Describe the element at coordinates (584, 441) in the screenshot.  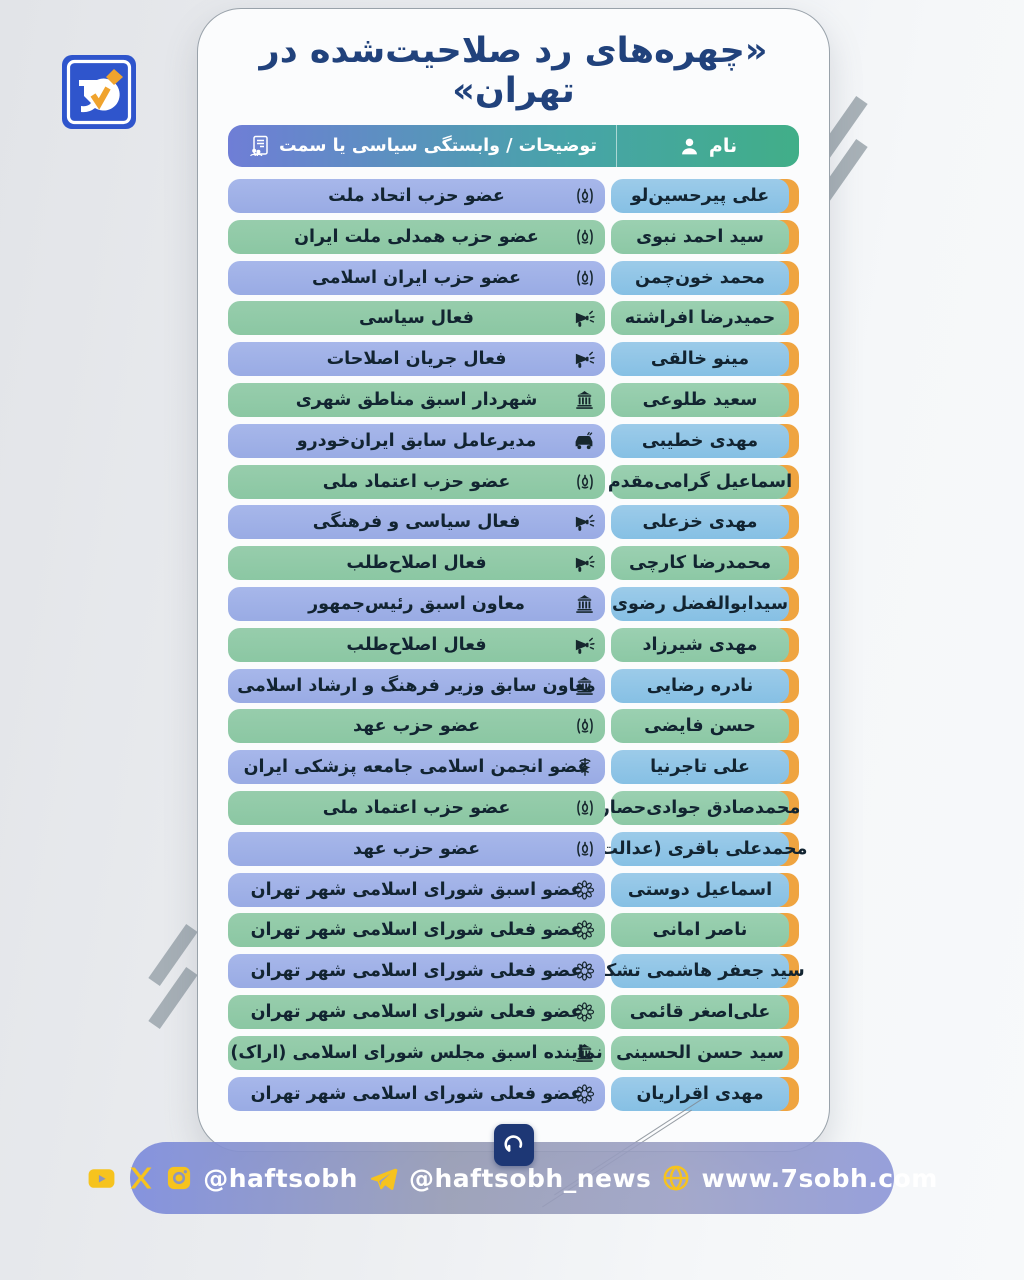
I see `car-icon` at that location.